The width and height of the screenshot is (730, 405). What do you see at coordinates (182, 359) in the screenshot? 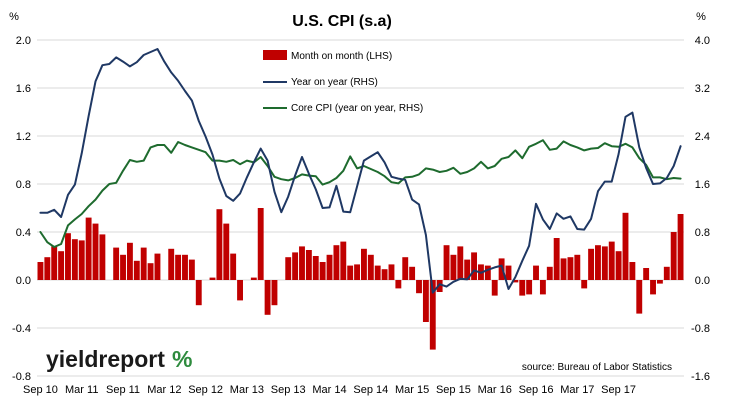
I see `logo-percent-mark: %` at bounding box center [182, 359].